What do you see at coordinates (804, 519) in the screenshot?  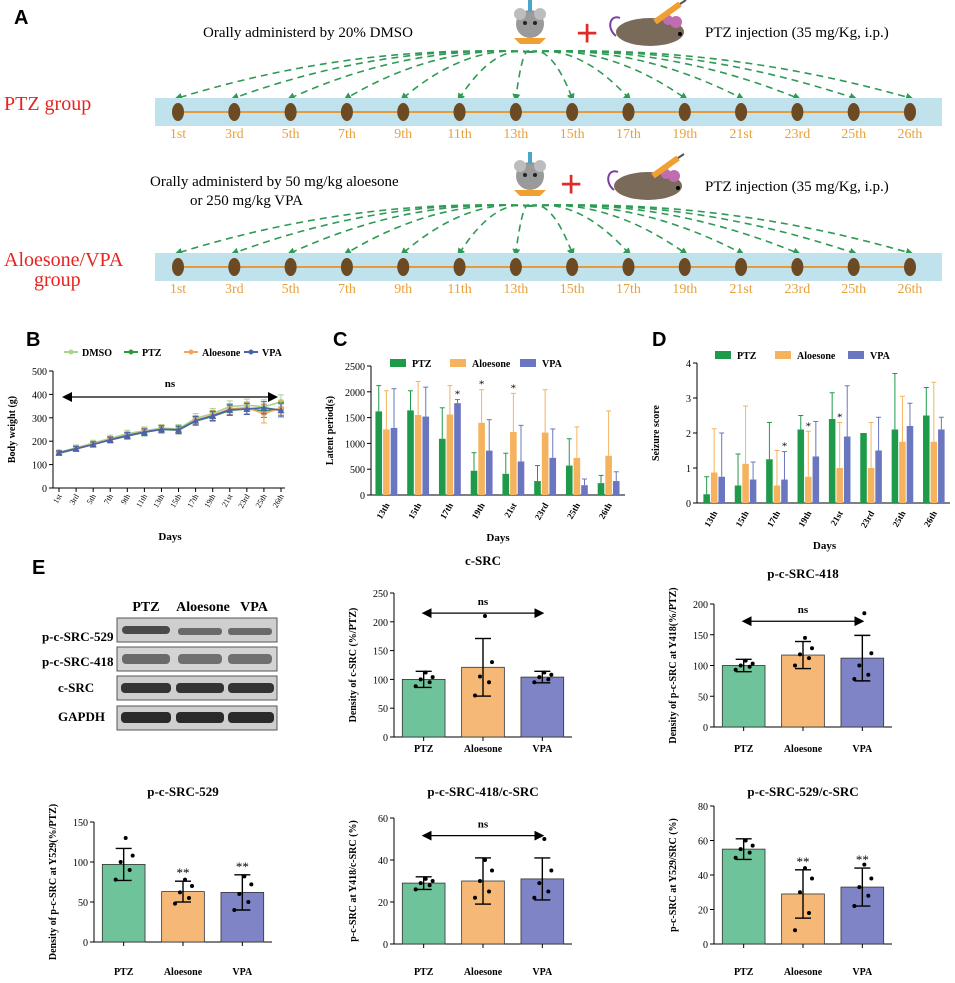 I see `x-tick-label: 19th` at bounding box center [804, 519].